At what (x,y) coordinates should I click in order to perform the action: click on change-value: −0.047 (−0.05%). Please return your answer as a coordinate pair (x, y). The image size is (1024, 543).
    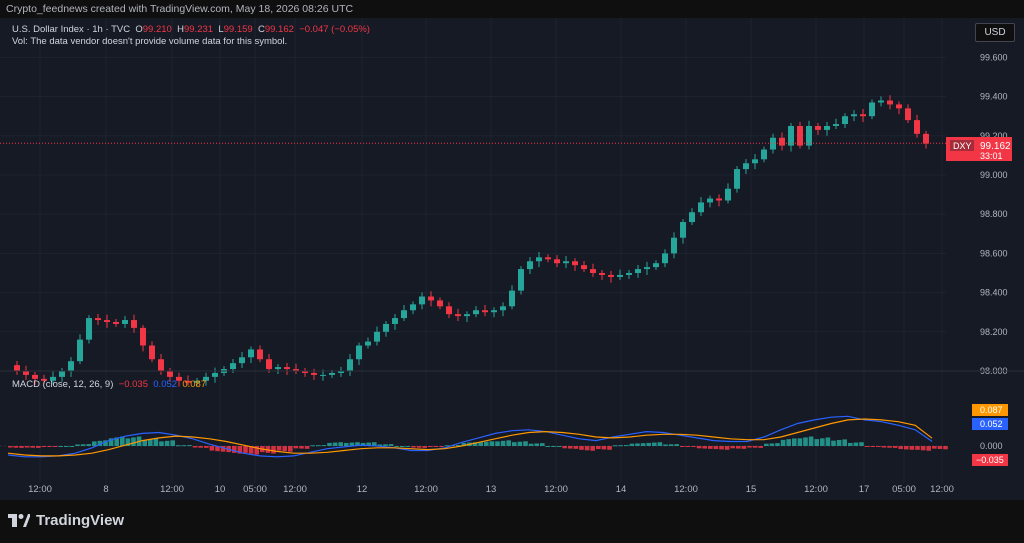
    Looking at the image, I should click on (334, 29).